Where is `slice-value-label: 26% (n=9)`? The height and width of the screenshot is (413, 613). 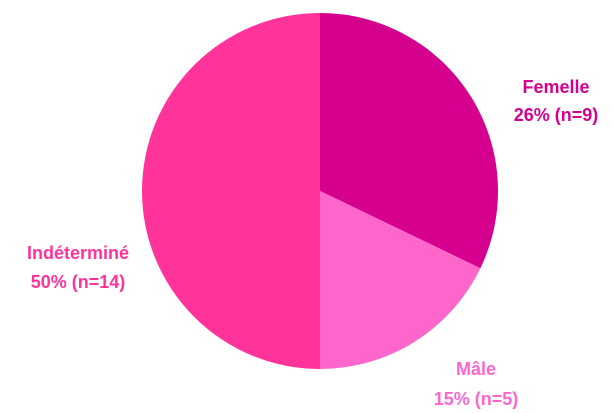 slice-value-label: 26% (n=9) is located at coordinates (556, 115).